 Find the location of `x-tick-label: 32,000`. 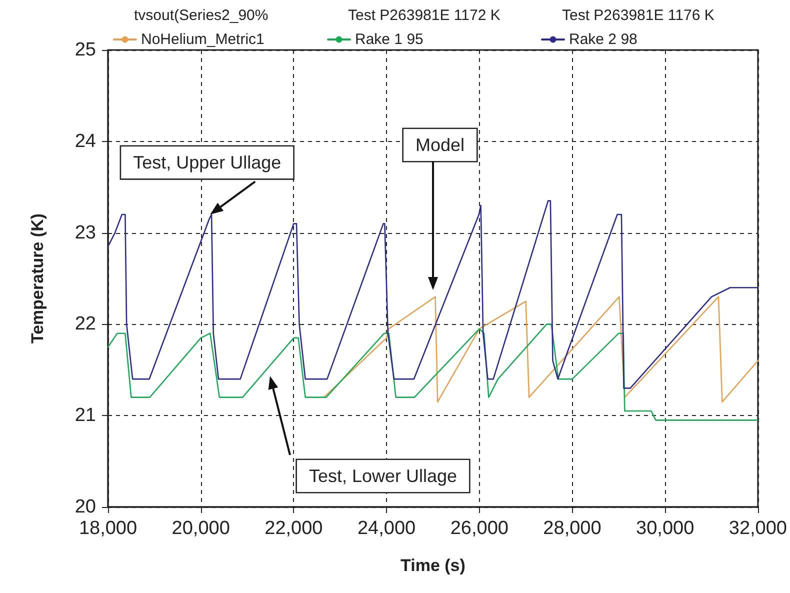

x-tick-label: 32,000 is located at coordinates (758, 528).